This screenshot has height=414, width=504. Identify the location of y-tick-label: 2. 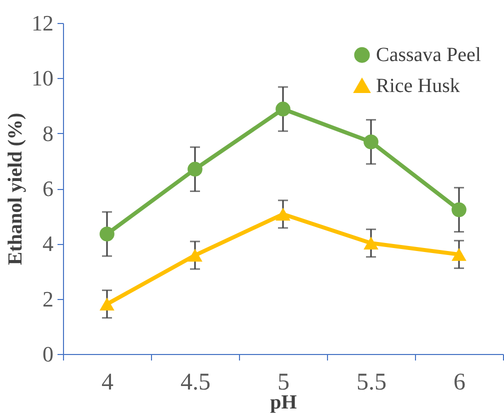
(48, 299).